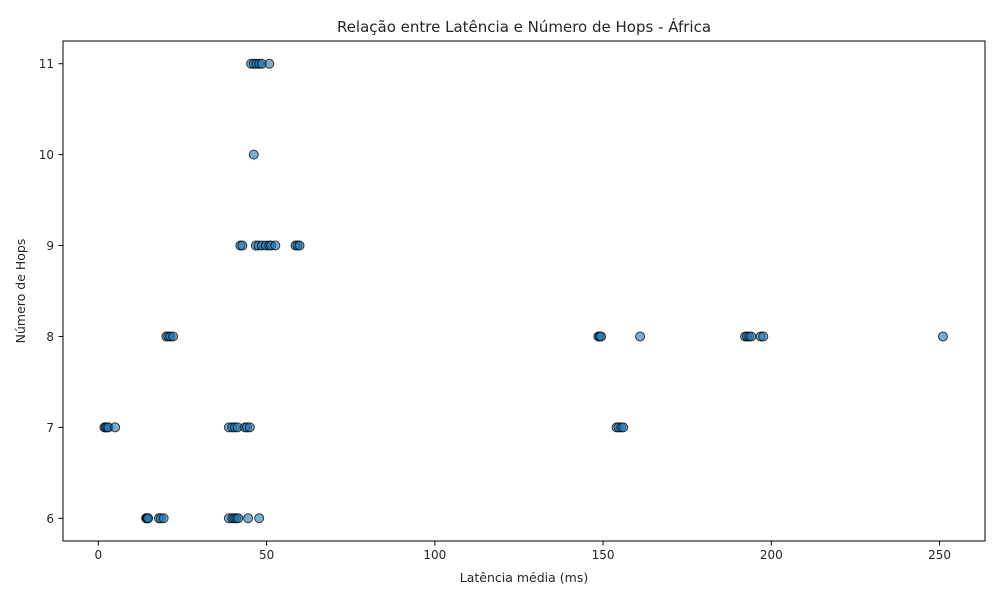  Describe the element at coordinates (50, 428) in the screenshot. I see `y-tick-label: 7` at that location.